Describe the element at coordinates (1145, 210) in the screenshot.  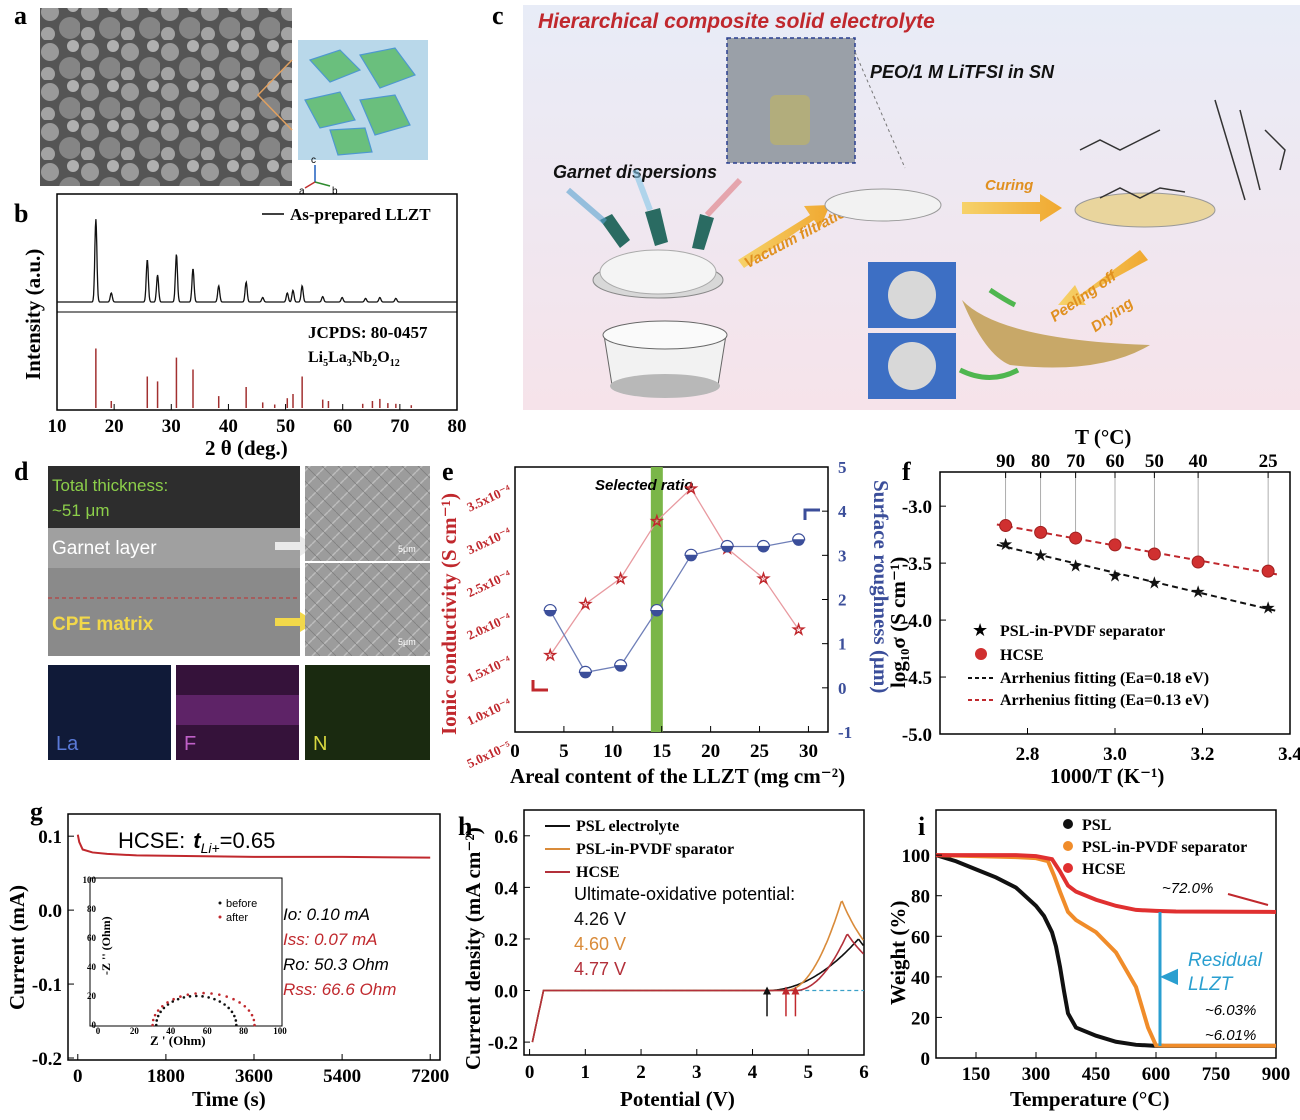
I see `cured-membrane` at that location.